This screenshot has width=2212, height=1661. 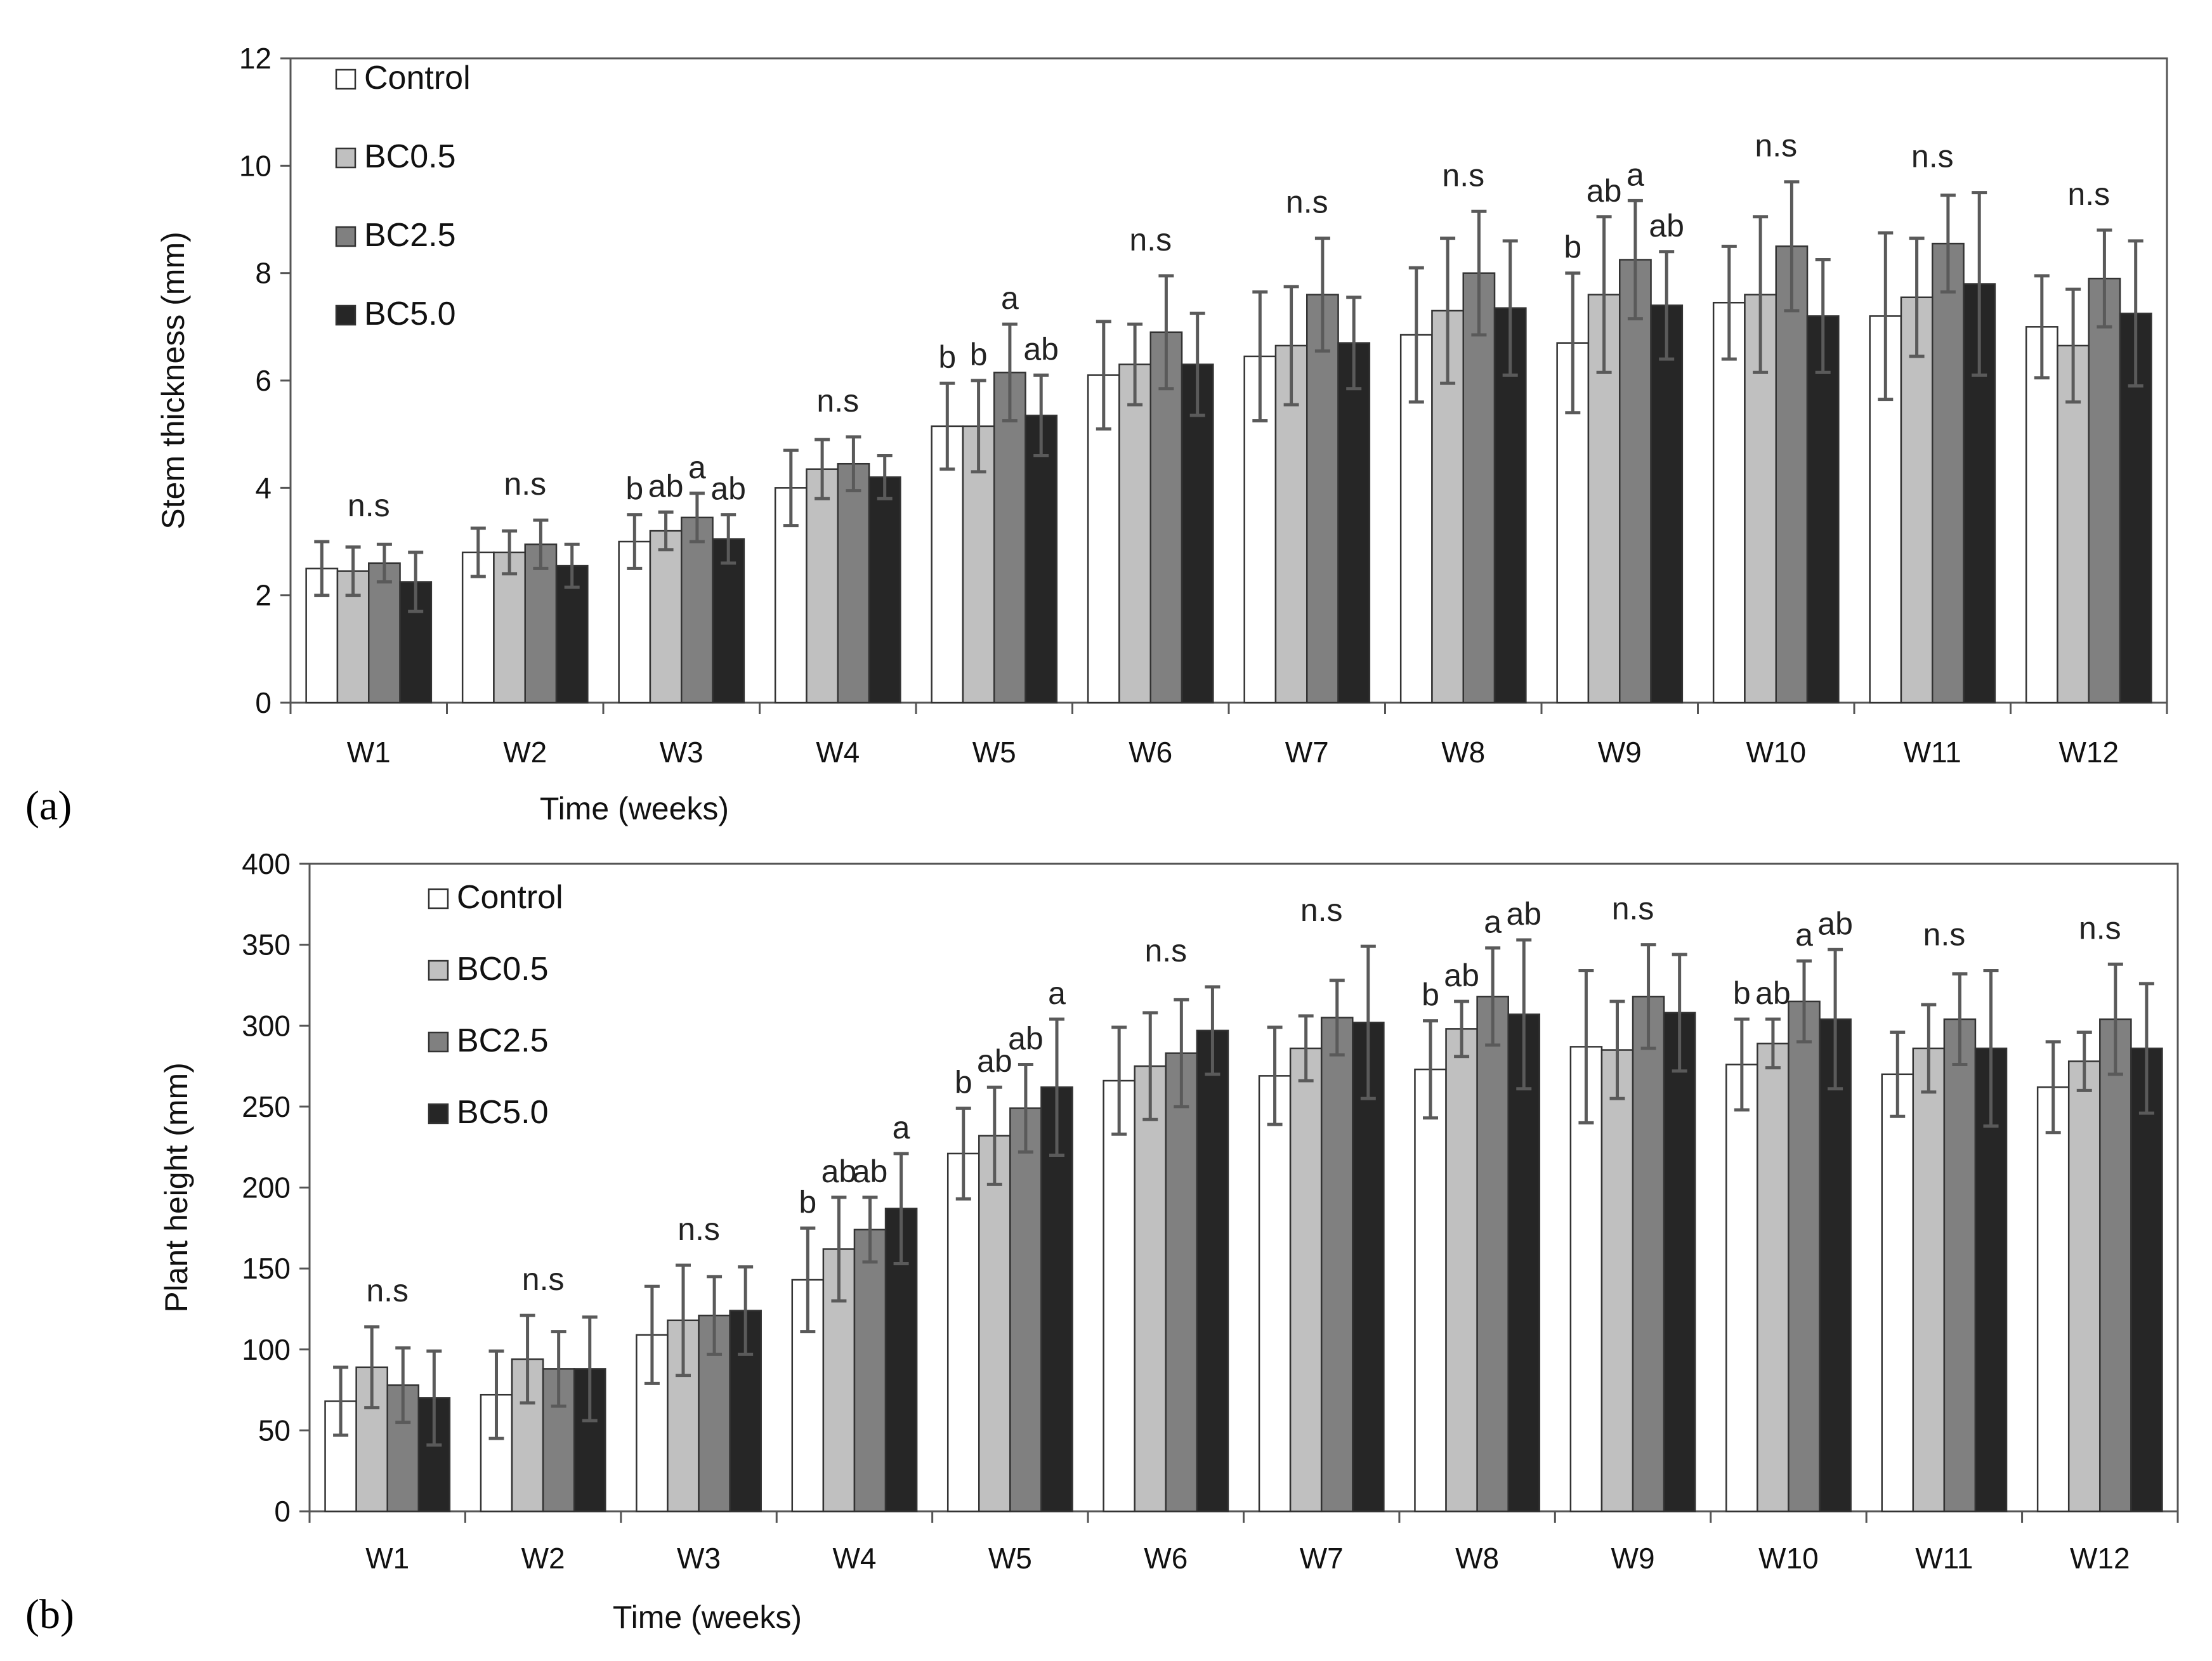 I want to click on legend-label-control: Control, so click(x=417, y=78).